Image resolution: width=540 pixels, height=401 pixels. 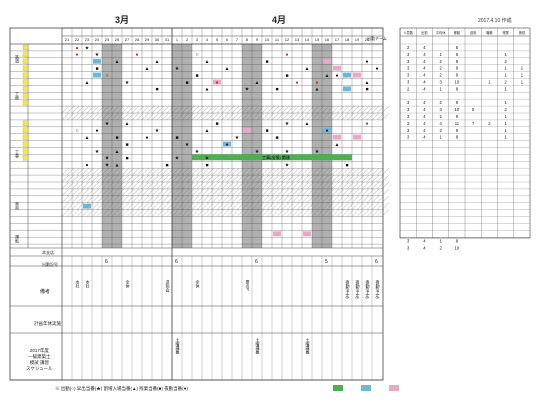 What do you see at coordinates (87, 39) in the screenshot?
I see `date-label: 23` at bounding box center [87, 39].